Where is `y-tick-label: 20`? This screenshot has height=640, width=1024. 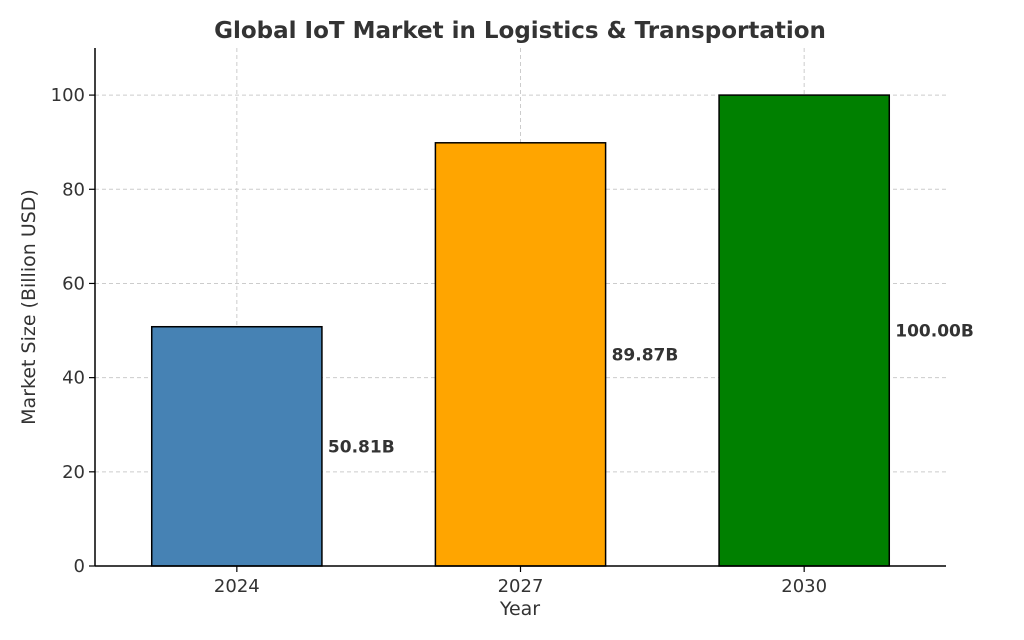 y-tick-label: 20 is located at coordinates (73, 472).